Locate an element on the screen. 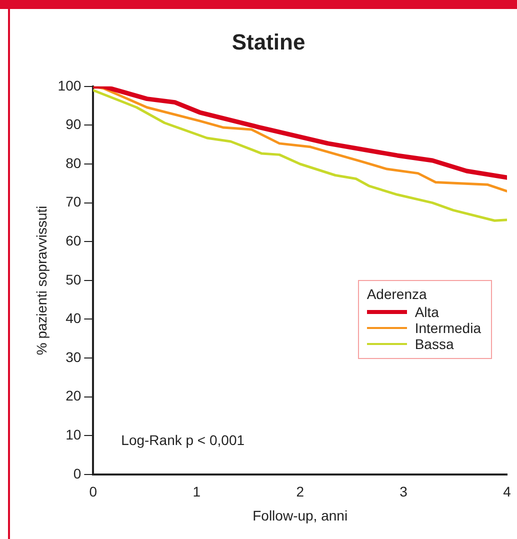 The image size is (517, 539). legend-label: Alta is located at coordinates (426, 312).